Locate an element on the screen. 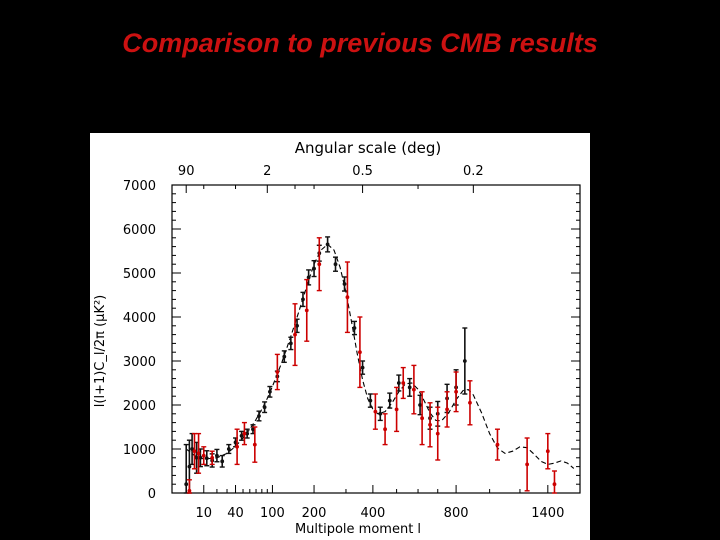 This screenshot has height=540, width=720. x-axis-label: Multipole moment l is located at coordinates (358, 529).